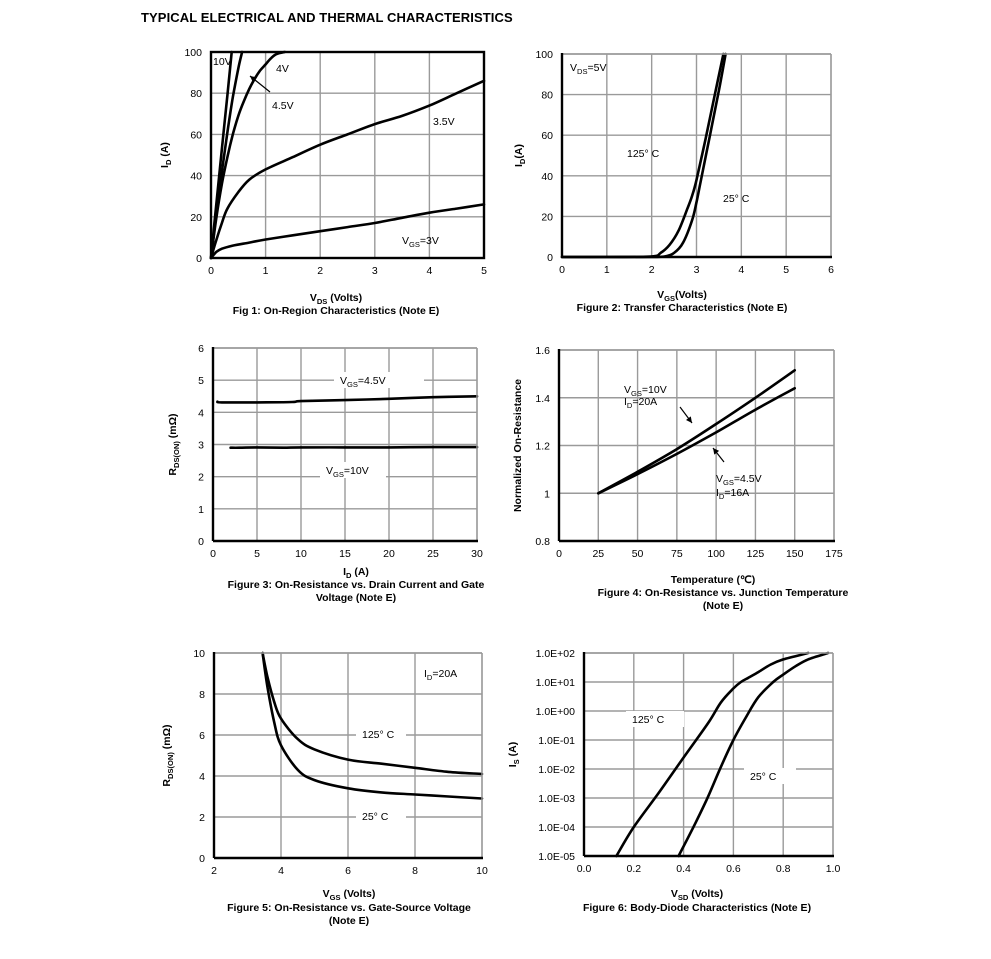 The image size is (991, 959). What do you see at coordinates (683, 869) in the screenshot?
I see `x-tick-label: 0.4` at bounding box center [683, 869].